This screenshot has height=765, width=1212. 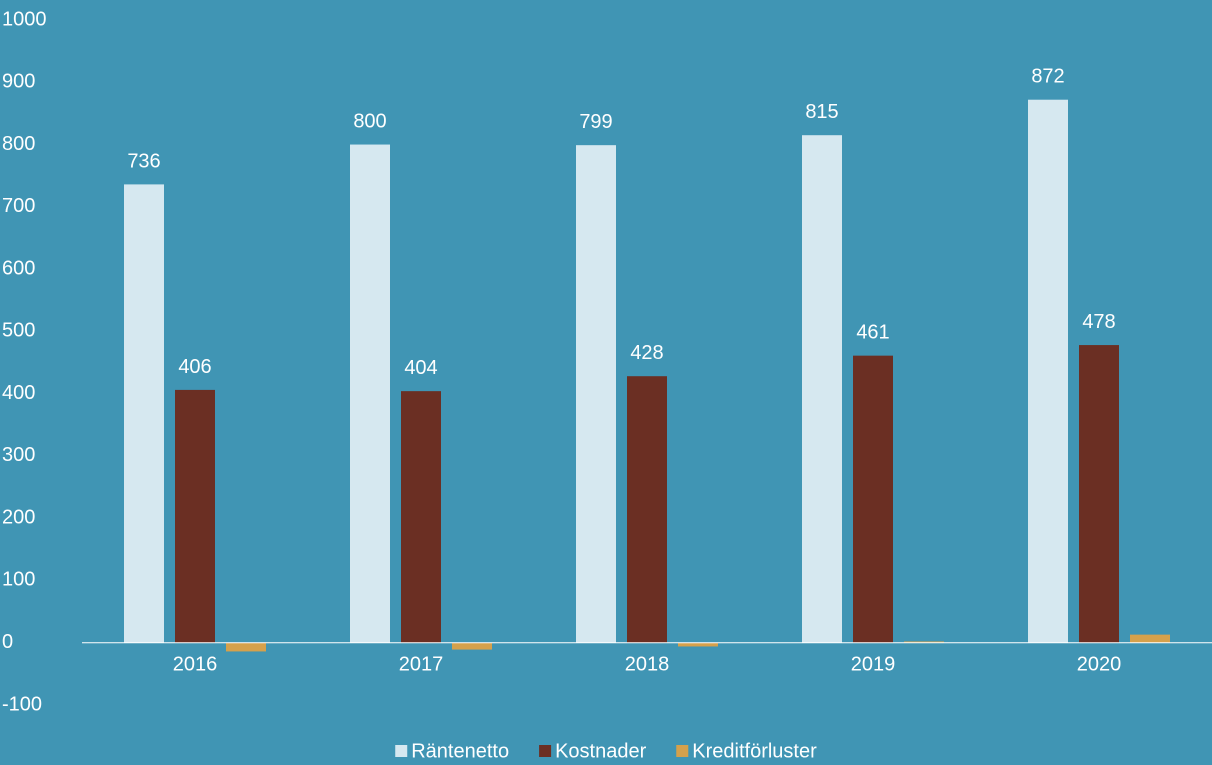 I want to click on data-label: 406, so click(x=194, y=367).